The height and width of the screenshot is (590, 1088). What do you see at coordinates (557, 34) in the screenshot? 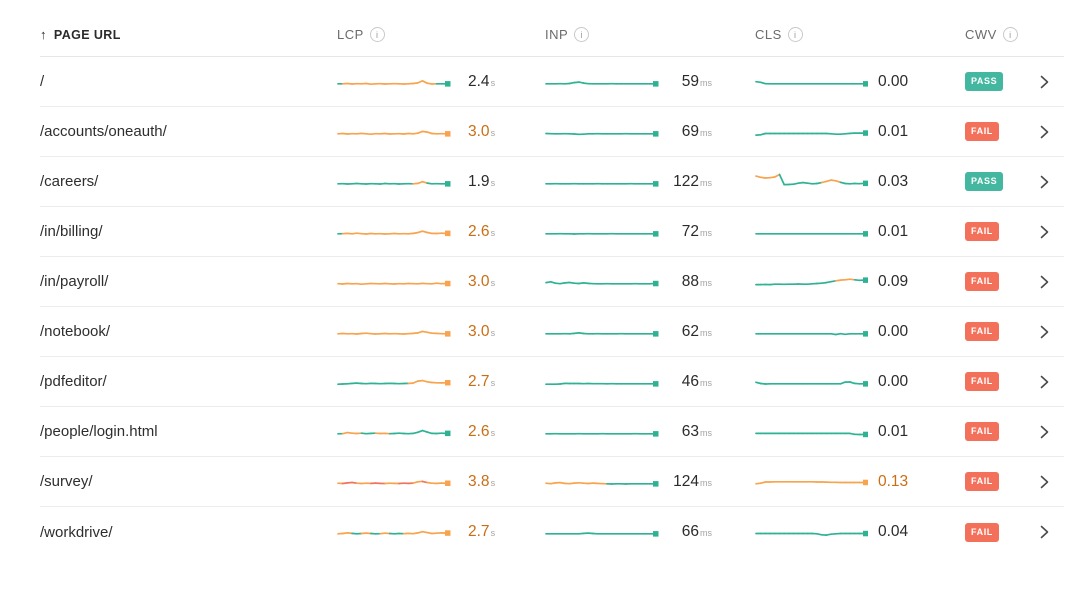
I see `inp-header-label: INP` at bounding box center [557, 34].